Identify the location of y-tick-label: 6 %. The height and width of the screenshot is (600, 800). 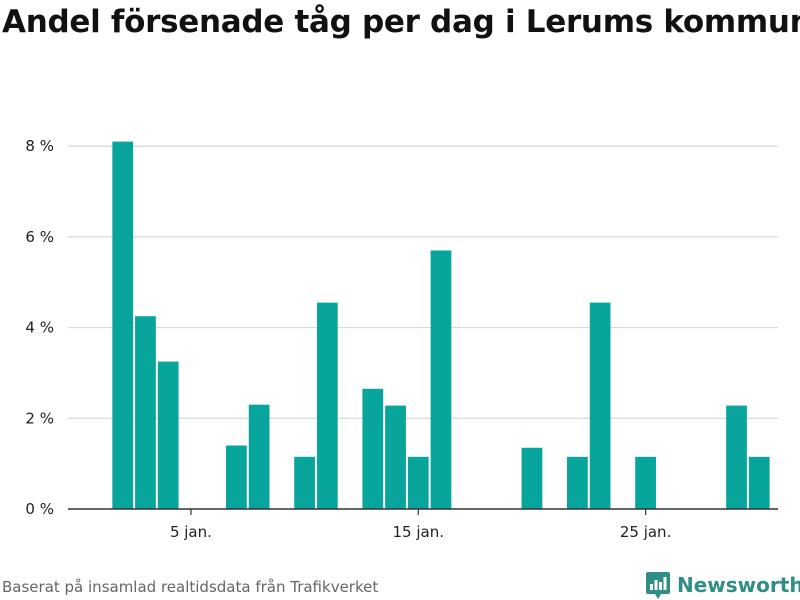
(39, 237).